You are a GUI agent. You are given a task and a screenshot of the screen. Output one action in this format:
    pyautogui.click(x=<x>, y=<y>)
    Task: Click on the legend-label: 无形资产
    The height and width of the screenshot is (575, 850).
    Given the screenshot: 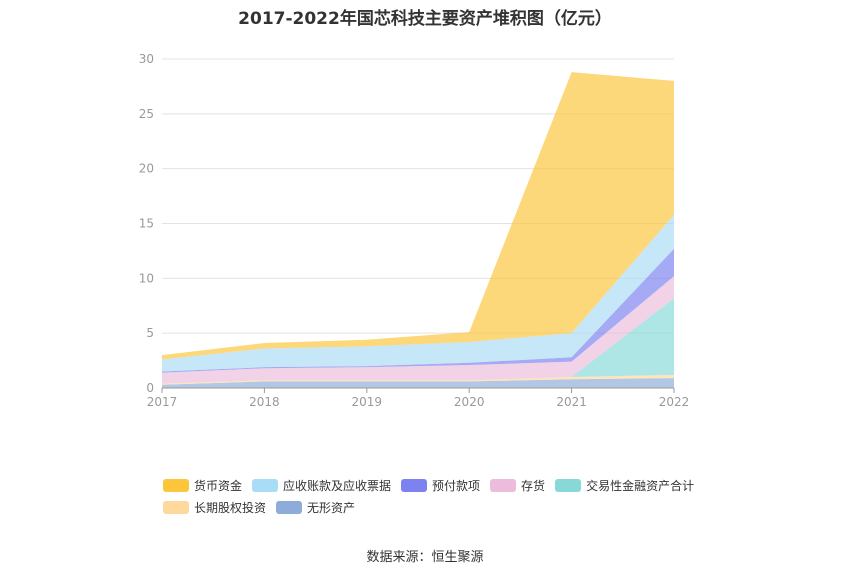 What is the action you would take?
    pyautogui.click(x=331, y=507)
    